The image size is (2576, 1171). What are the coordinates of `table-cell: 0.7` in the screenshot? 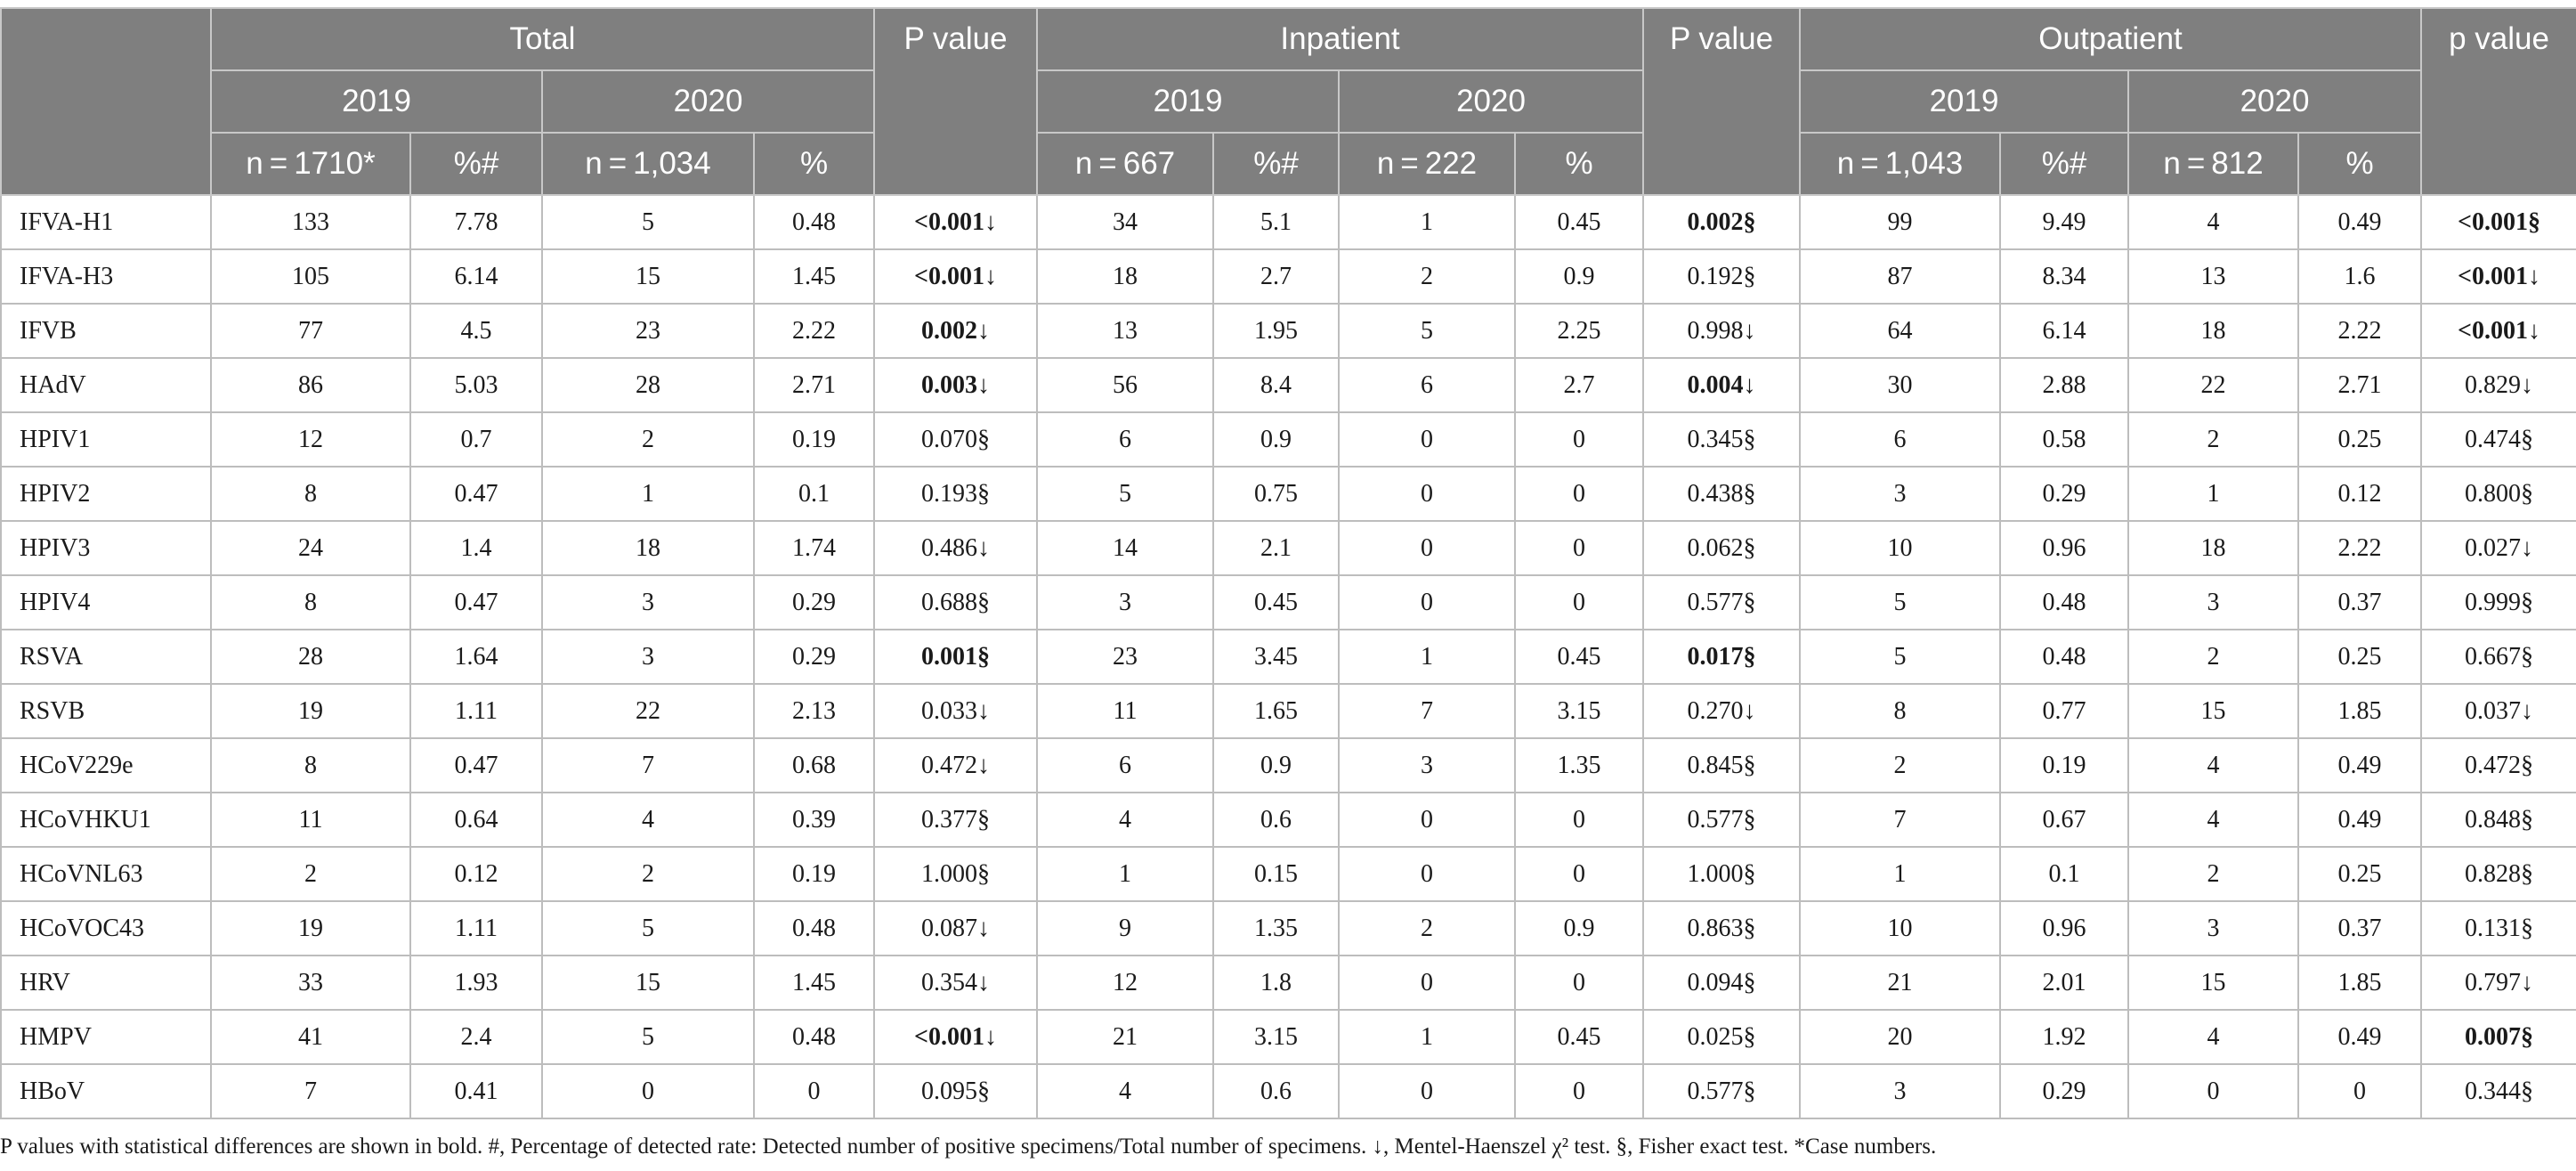 It's located at (476, 439).